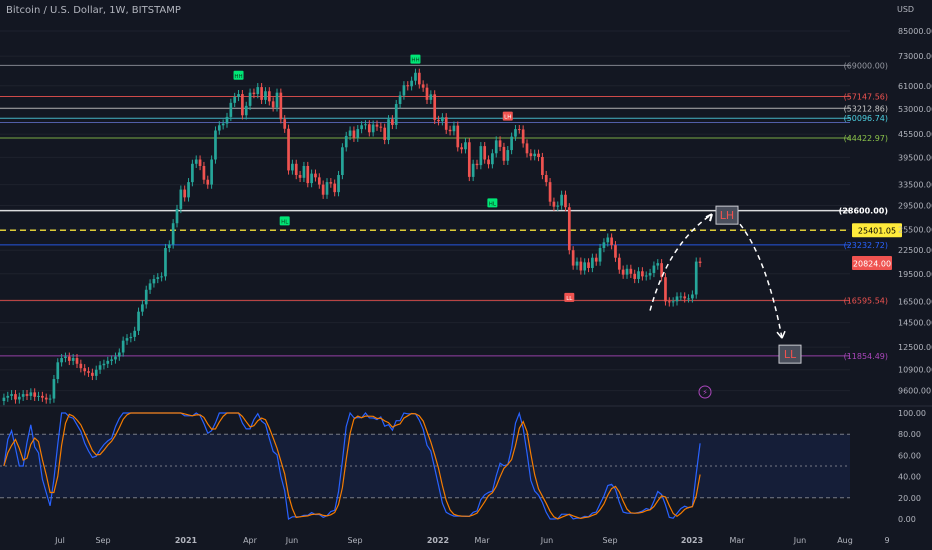 The image size is (932, 550). What do you see at coordinates (915, 157) in the screenshot?
I see `price-tick-label: 39500.00` at bounding box center [915, 157].